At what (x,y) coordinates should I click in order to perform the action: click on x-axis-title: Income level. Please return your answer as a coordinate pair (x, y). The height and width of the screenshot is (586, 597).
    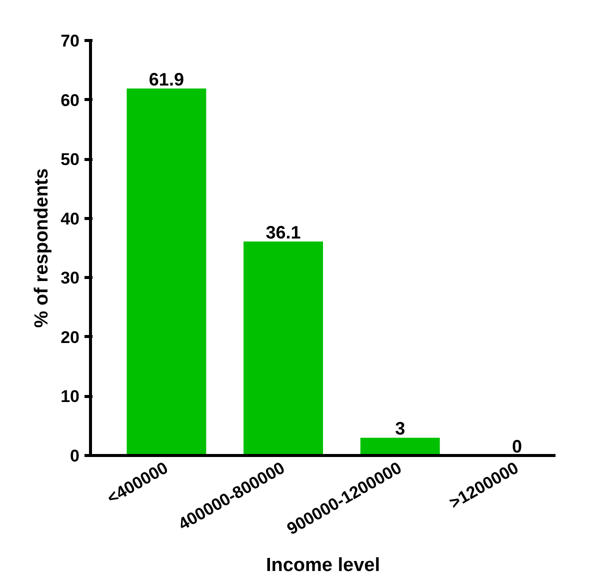
    Looking at the image, I should click on (323, 565).